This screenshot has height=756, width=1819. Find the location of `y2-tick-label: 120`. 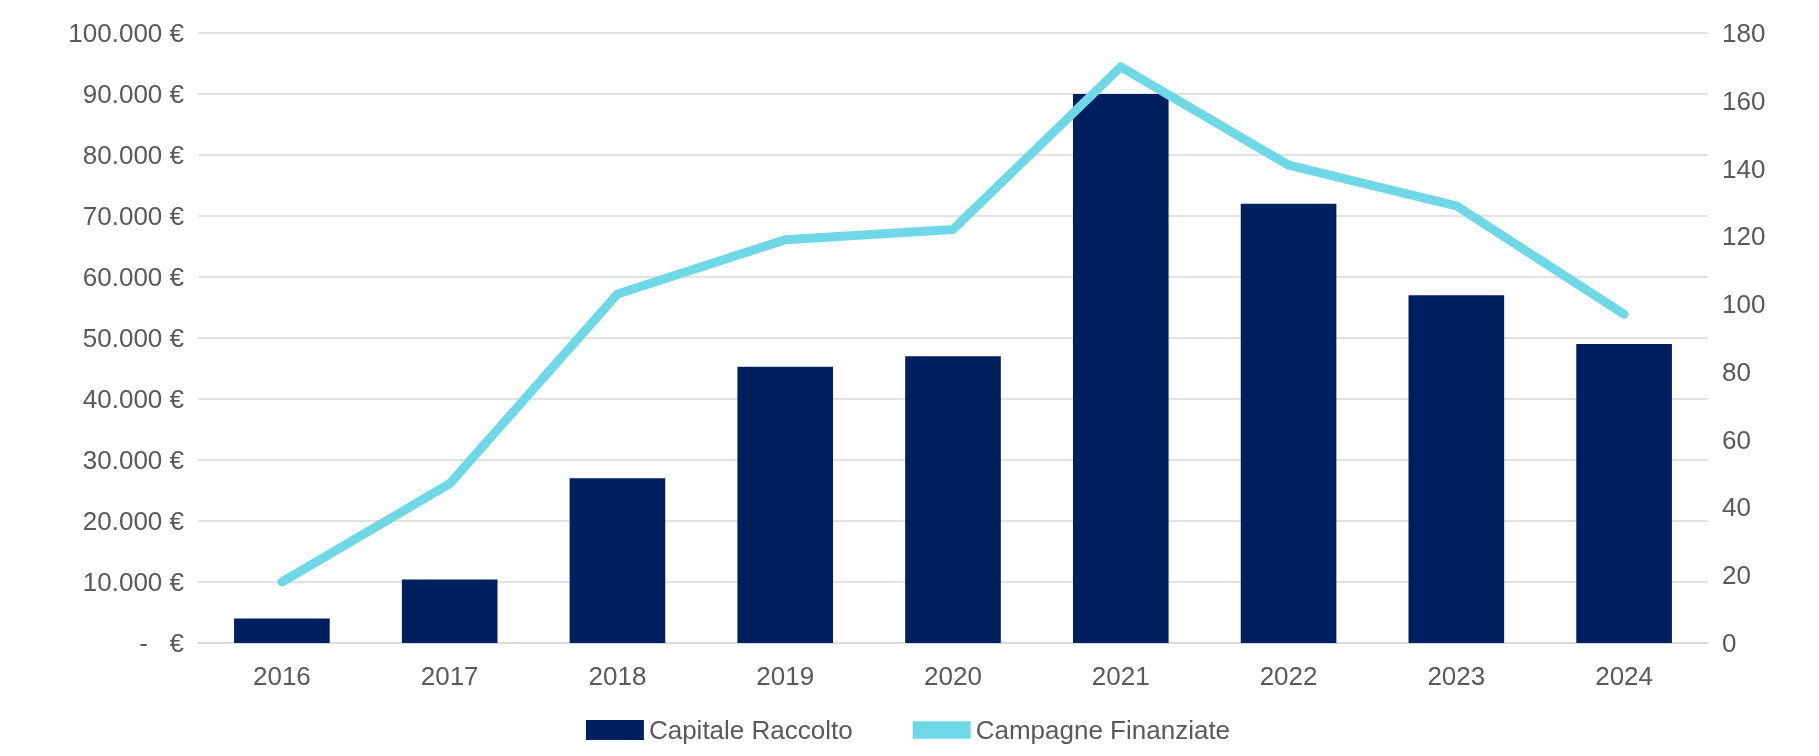

y2-tick-label: 120 is located at coordinates (1744, 236).